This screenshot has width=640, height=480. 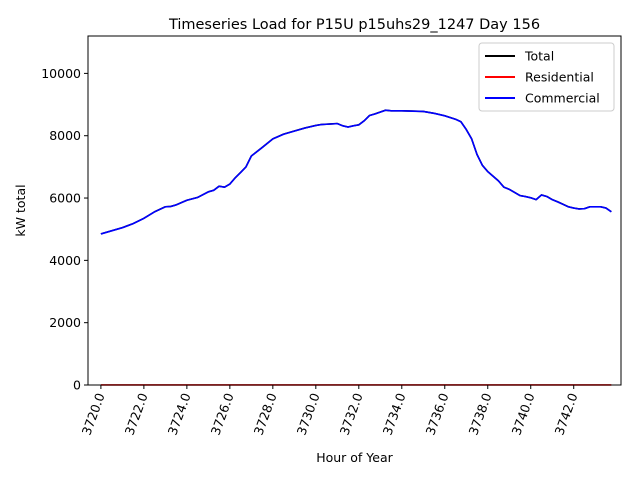 I want to click on x-axis-label: Hour of Year, so click(x=354, y=457).